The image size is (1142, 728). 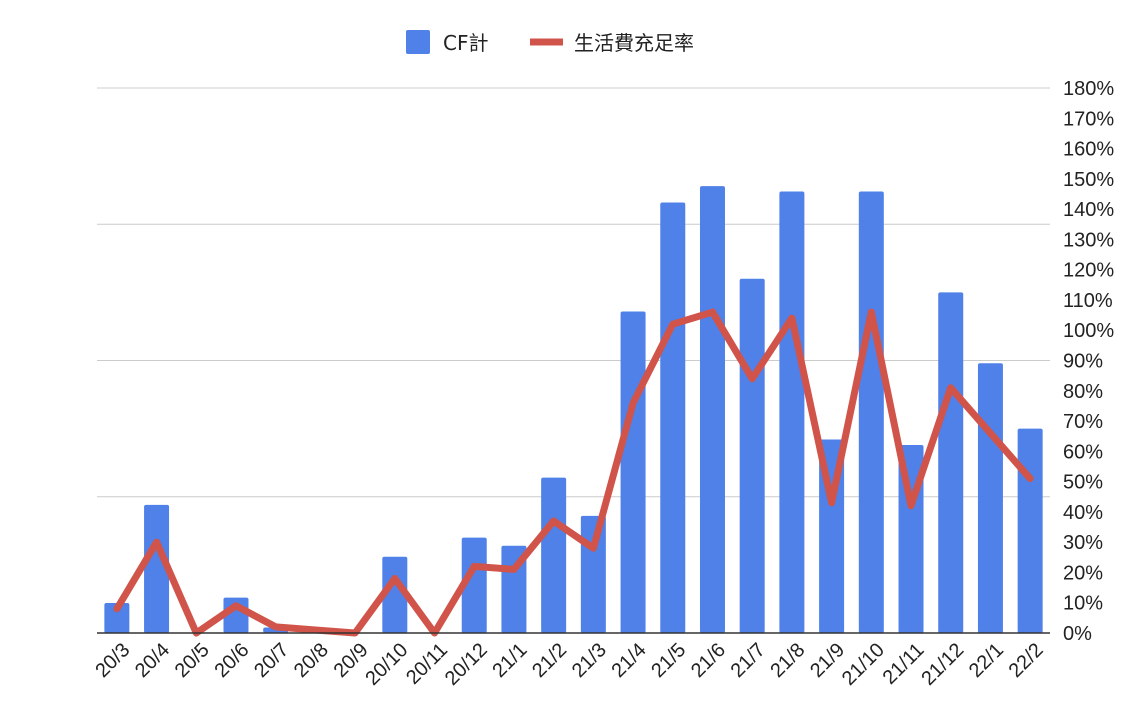 I want to click on legend-item-line: 生活費充足率, so click(x=612, y=43).